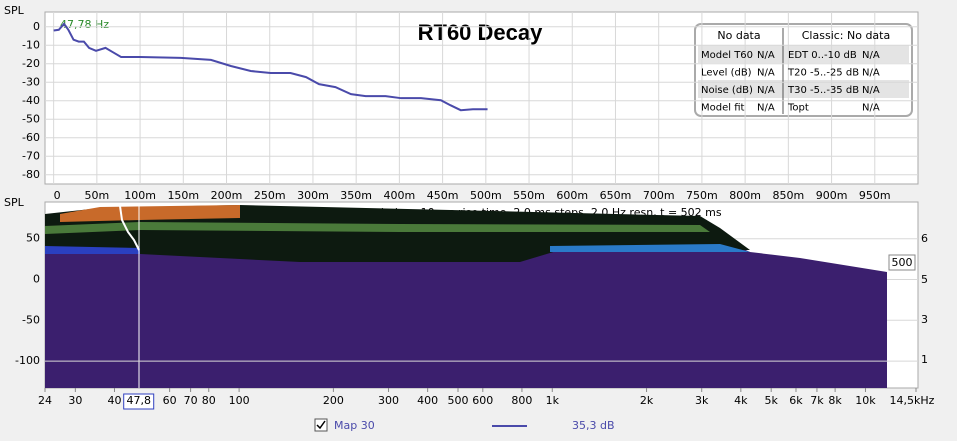 Image resolution: width=957 pixels, height=441 pixels. I want to click on x-tick-label: 800, so click(521, 400).